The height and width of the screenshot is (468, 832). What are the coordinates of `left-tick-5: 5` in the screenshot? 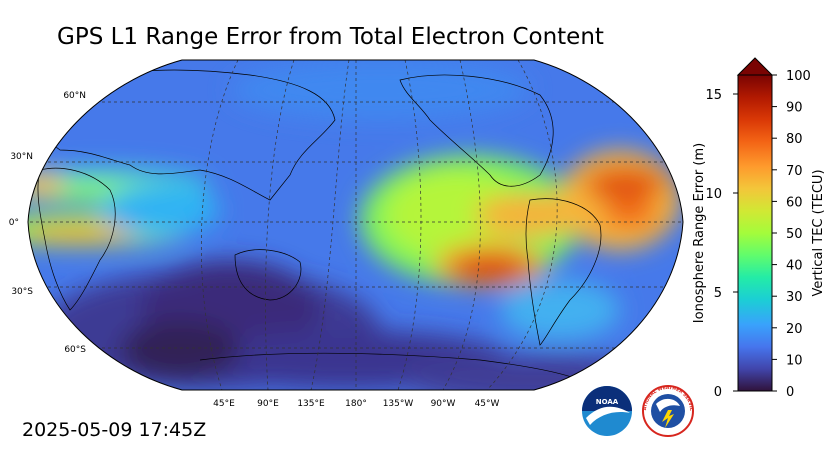 It's located at (718, 293).